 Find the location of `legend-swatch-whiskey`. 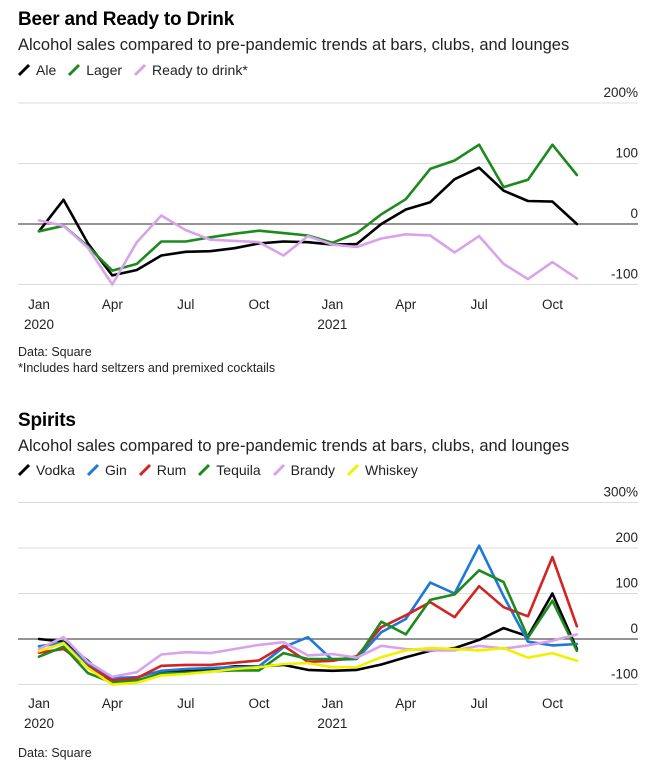

legend-swatch-whiskey is located at coordinates (353, 470).